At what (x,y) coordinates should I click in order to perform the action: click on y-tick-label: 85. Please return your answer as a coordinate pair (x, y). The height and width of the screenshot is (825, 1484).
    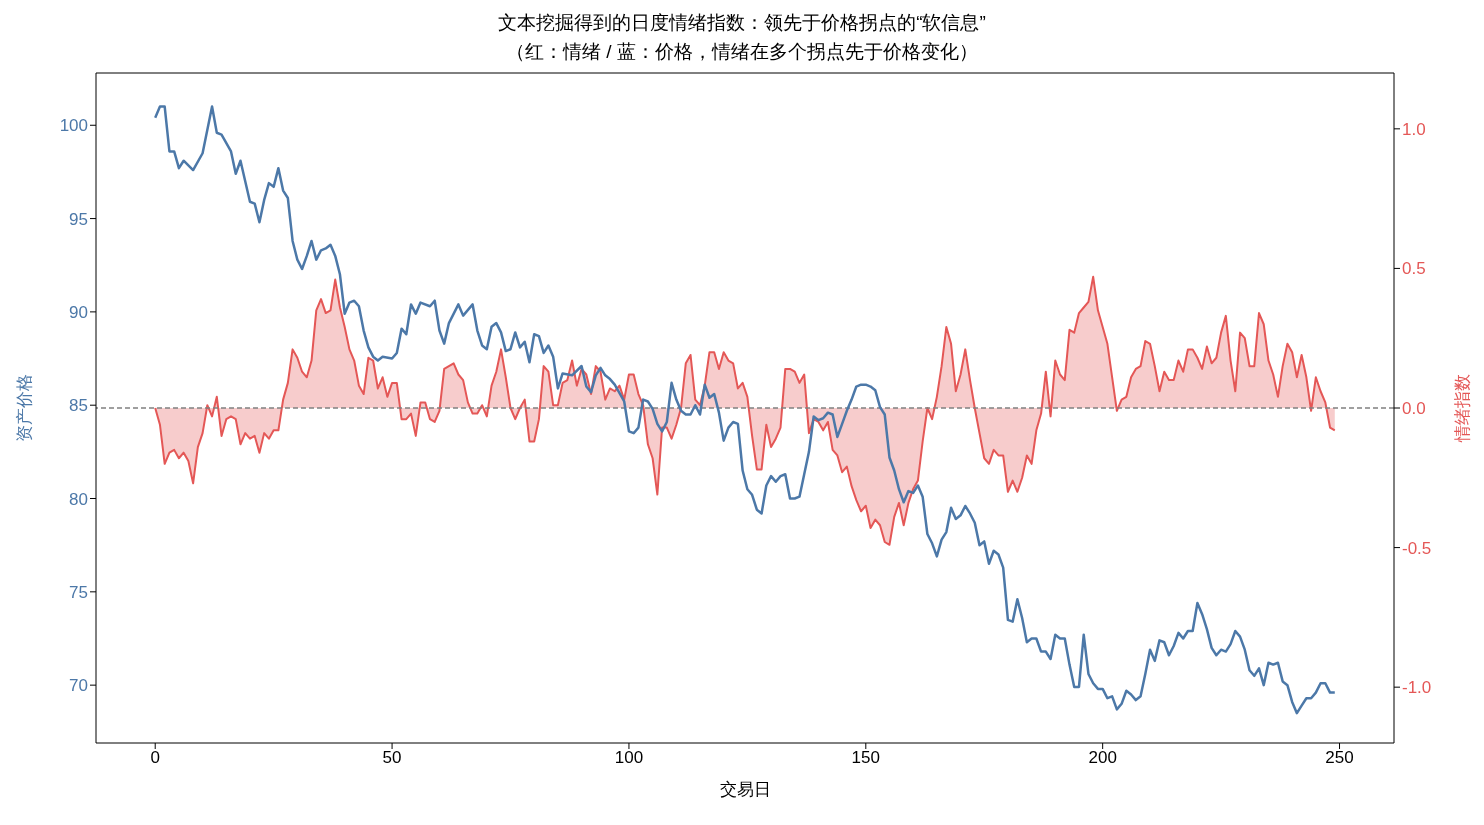
    Looking at the image, I should click on (78, 406).